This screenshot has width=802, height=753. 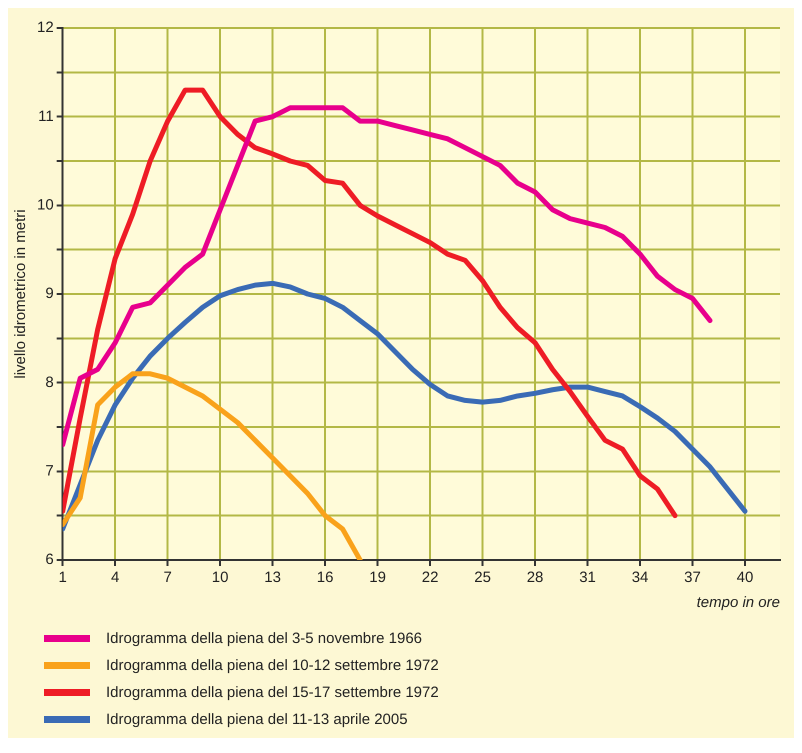 What do you see at coordinates (62, 577) in the screenshot?
I see `x-tick-label: 1` at bounding box center [62, 577].